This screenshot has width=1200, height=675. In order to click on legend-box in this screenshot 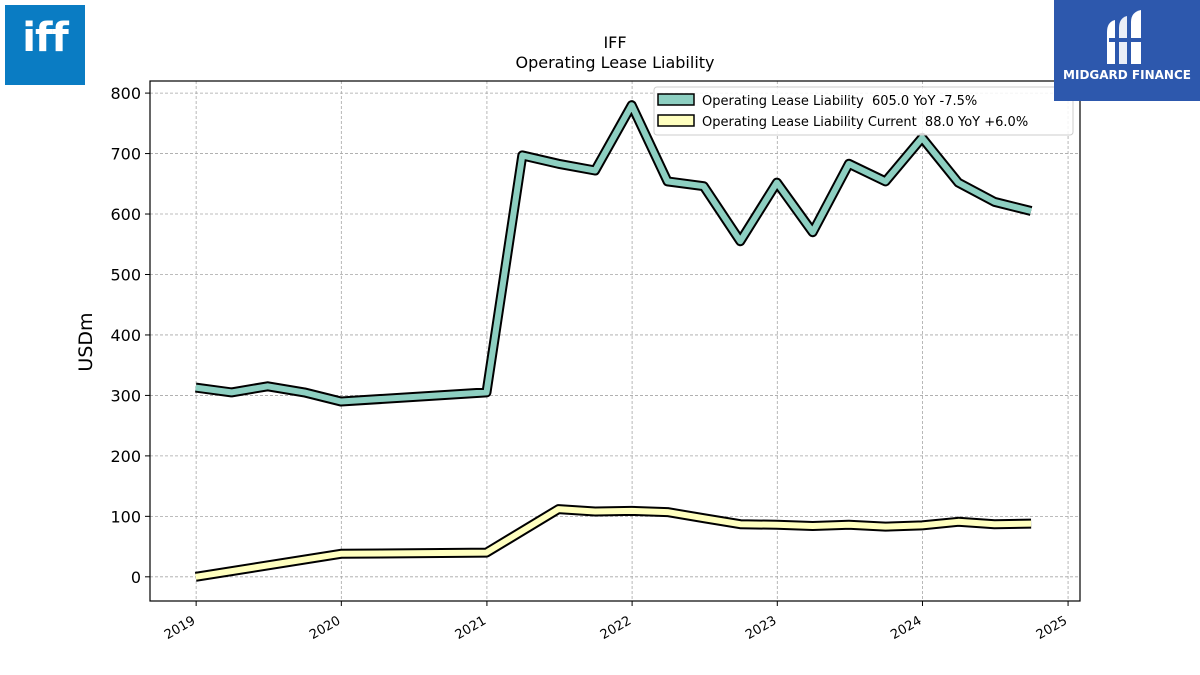, I will do `click(863, 111)`.